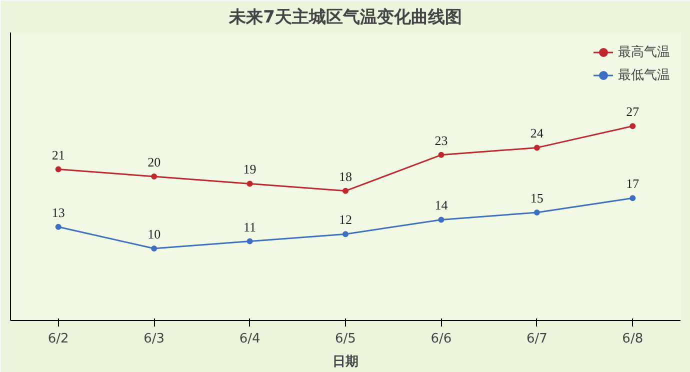  What do you see at coordinates (345, 18) in the screenshot?
I see `chart-title: 未来7天主城区气温变化曲线图` at bounding box center [345, 18].